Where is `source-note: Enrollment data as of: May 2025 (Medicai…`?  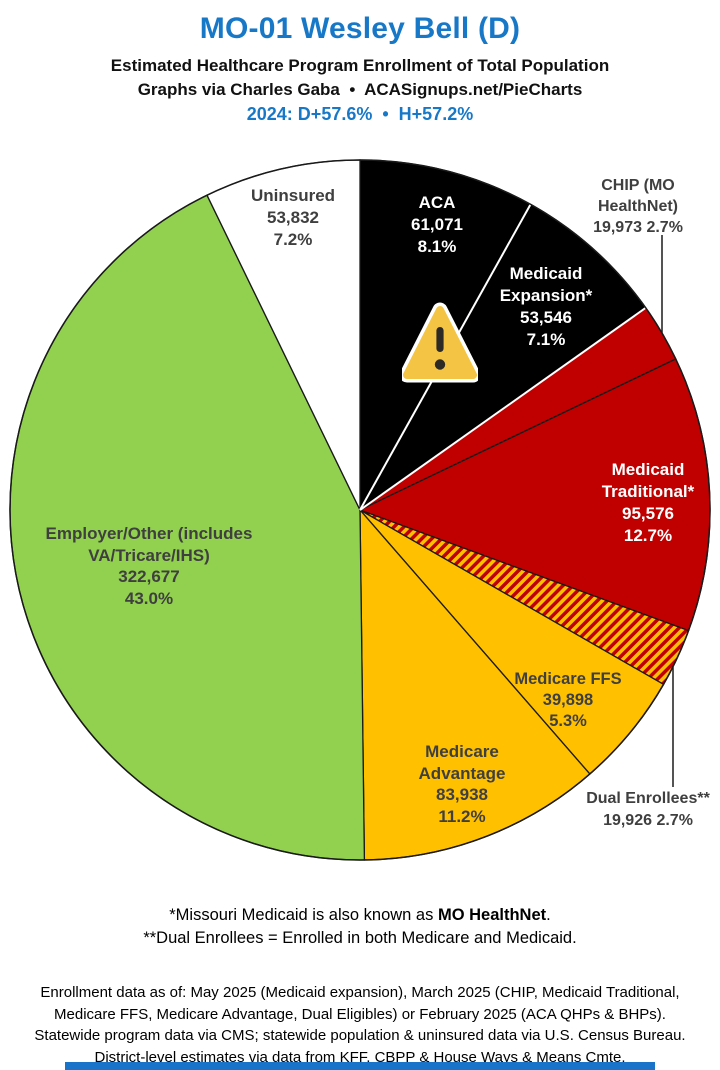 source-note: Enrollment data as of: May 2025 (Medicai… is located at coordinates (360, 1025).